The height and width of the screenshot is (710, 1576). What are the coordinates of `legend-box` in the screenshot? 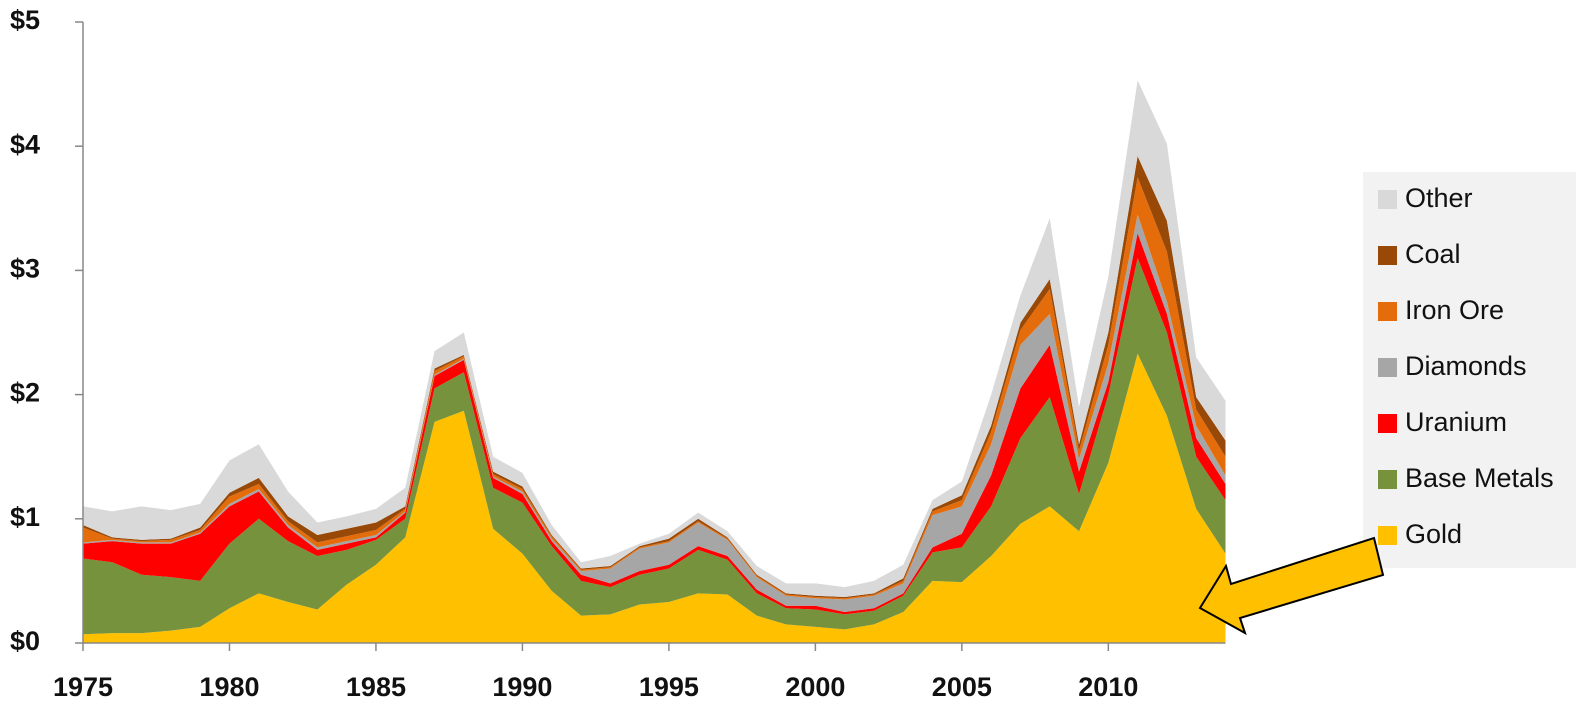 It's located at (1469, 370).